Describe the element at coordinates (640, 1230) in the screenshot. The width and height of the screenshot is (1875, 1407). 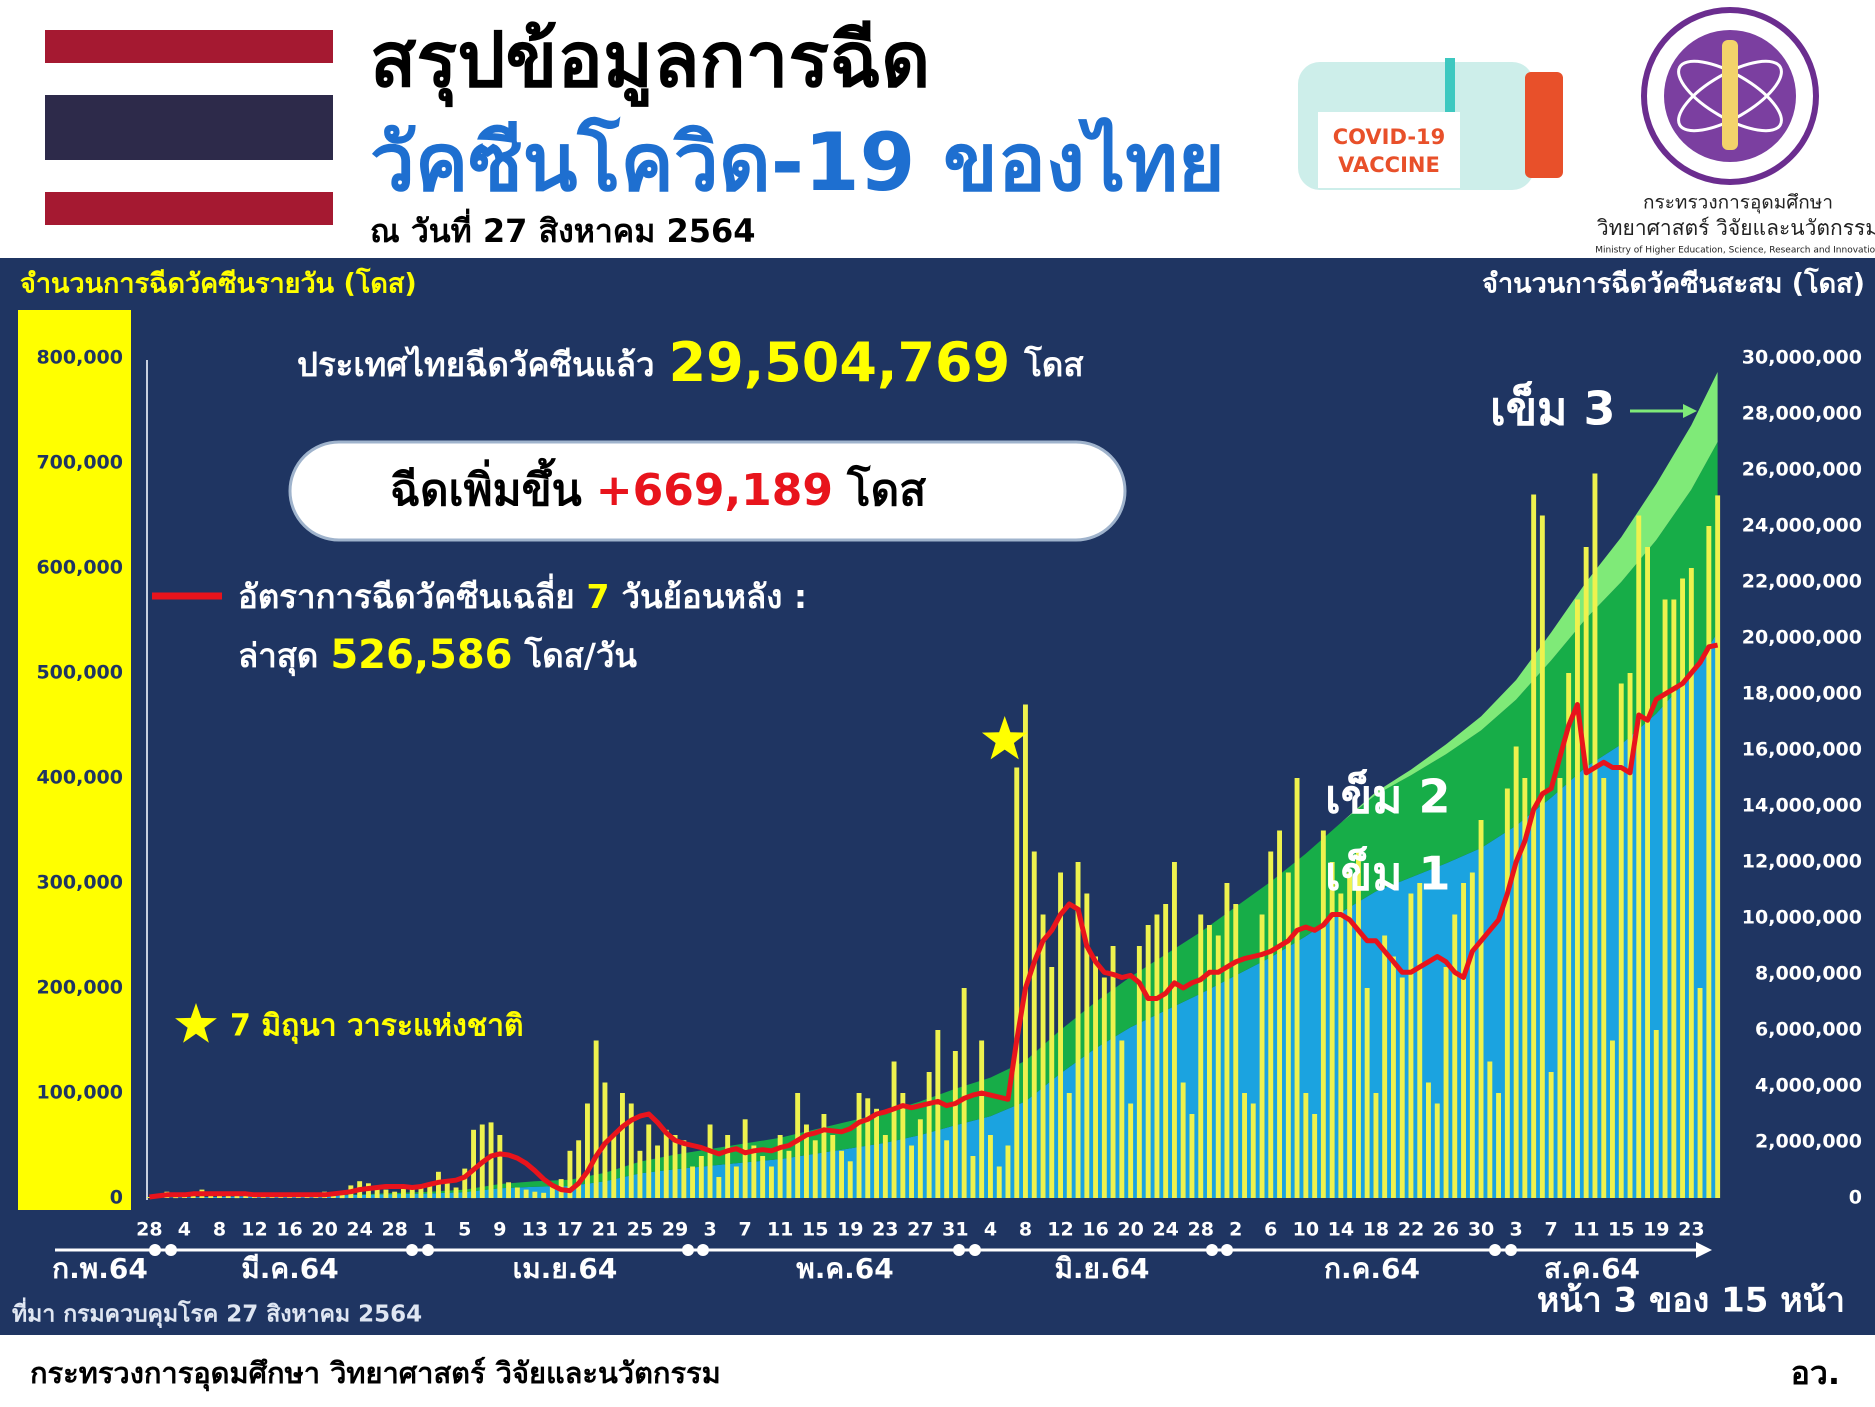
I see `x-tick-label: 25` at that location.